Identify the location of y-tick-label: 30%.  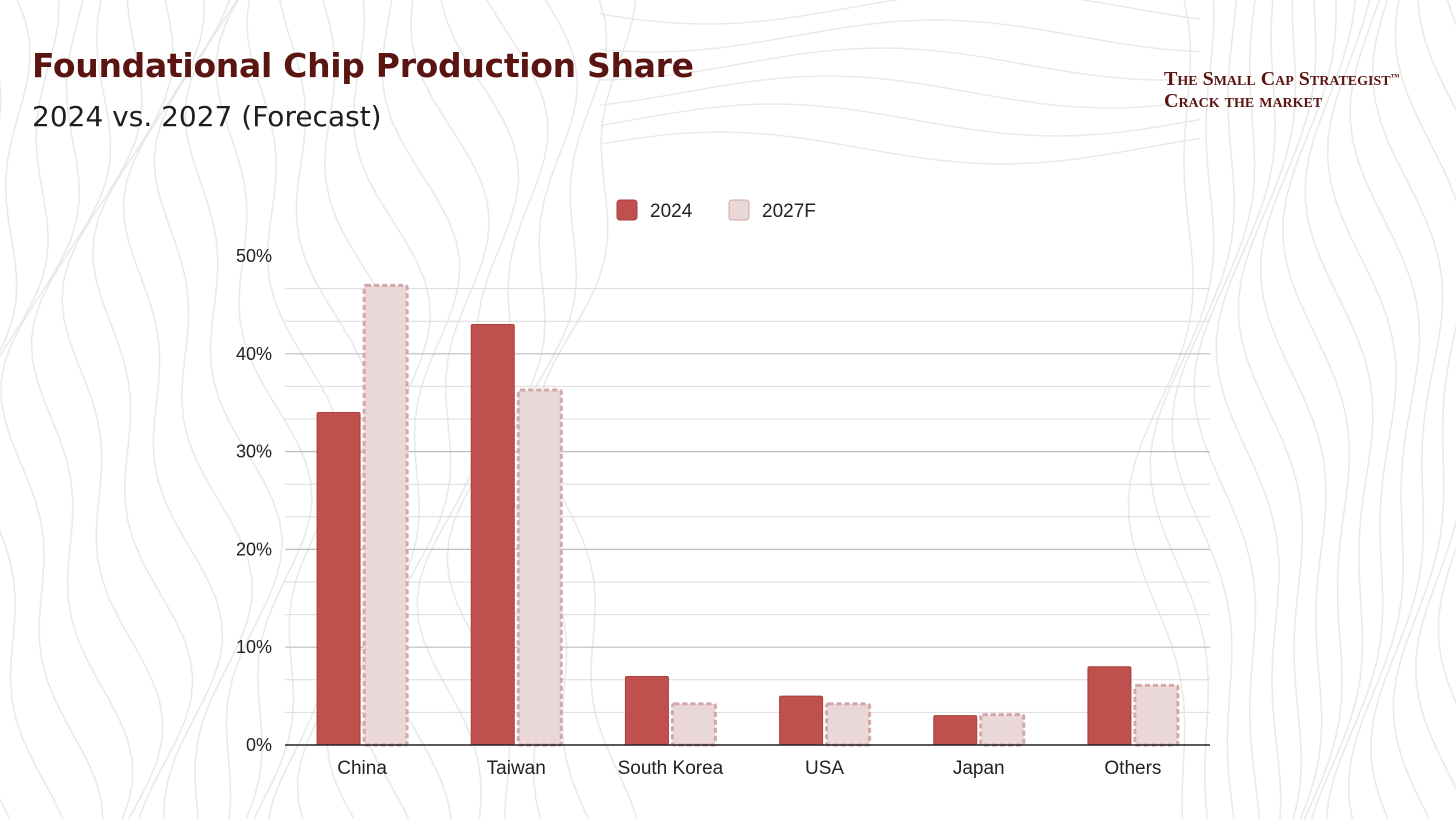
(254, 452).